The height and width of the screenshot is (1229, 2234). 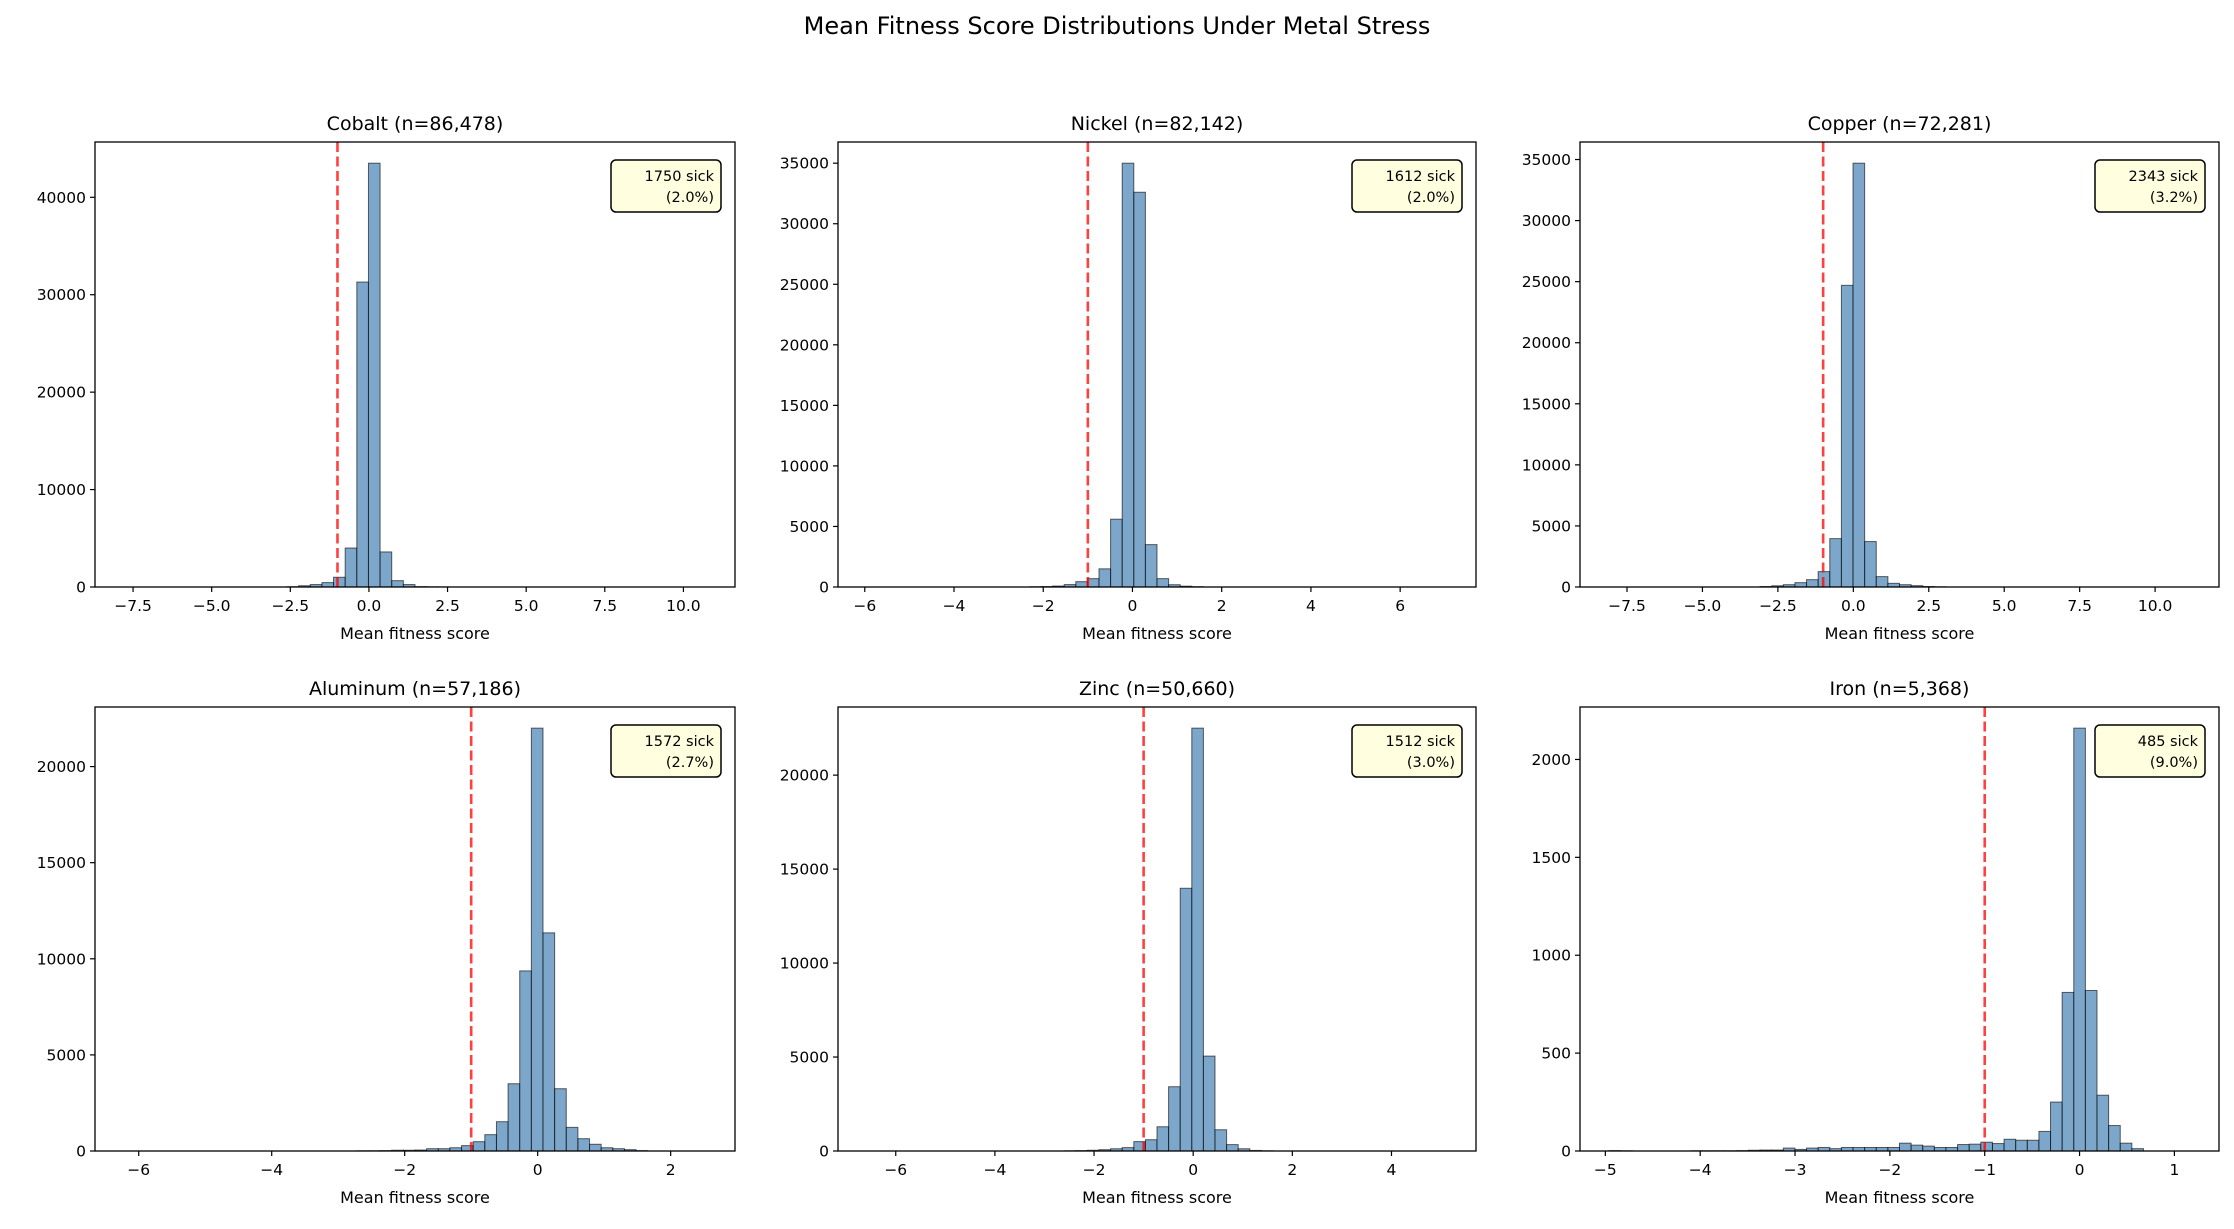 What do you see at coordinates (1551, 760) in the screenshot?
I see `y-tick-label: 2000` at bounding box center [1551, 760].